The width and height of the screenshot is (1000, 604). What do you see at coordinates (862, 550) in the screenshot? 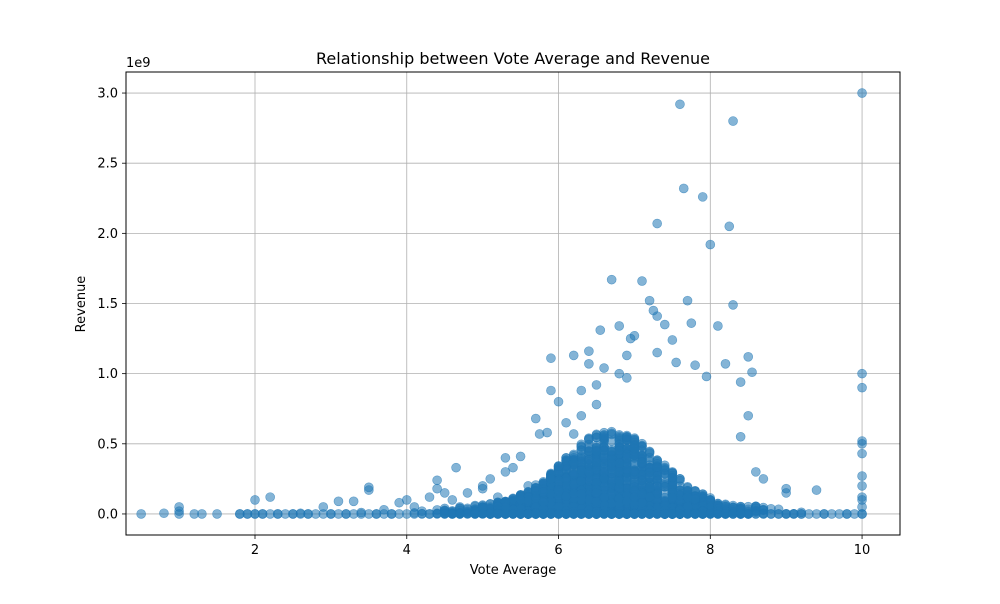
I see `x-tick-label: 10` at bounding box center [862, 550].